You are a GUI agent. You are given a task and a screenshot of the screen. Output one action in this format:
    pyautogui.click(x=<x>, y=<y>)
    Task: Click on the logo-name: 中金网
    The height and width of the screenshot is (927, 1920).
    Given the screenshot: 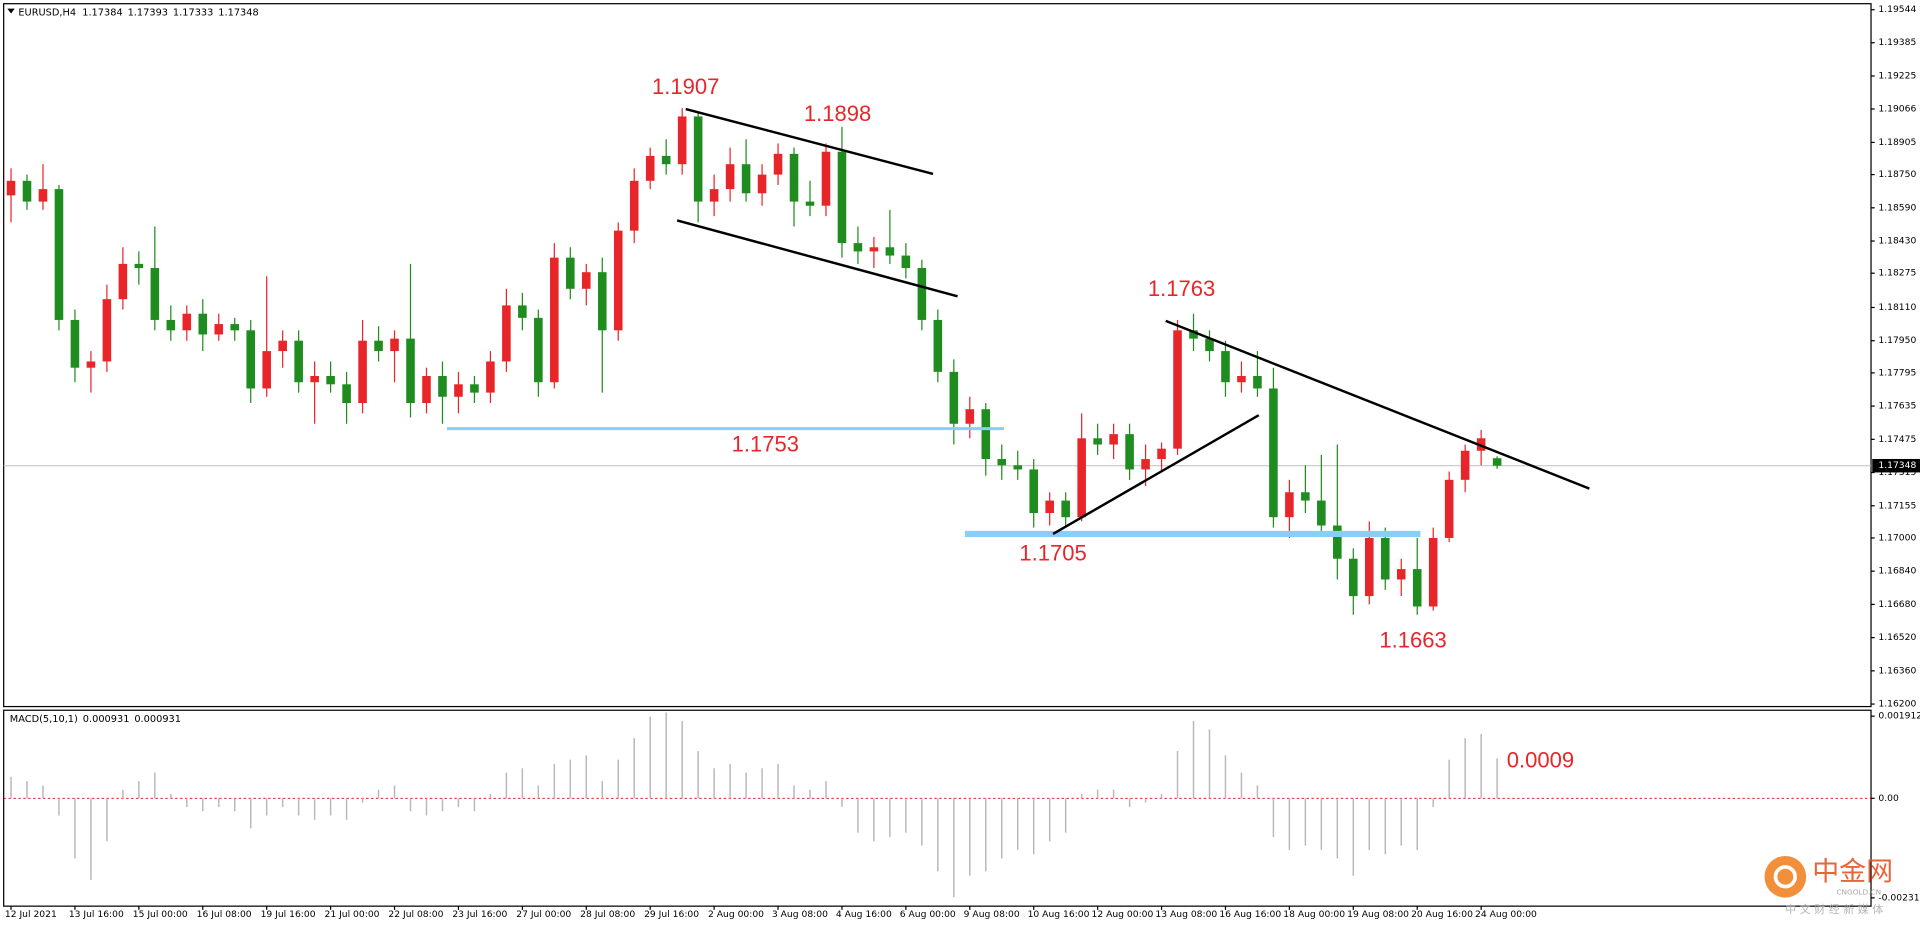 What is the action you would take?
    pyautogui.click(x=1852, y=872)
    